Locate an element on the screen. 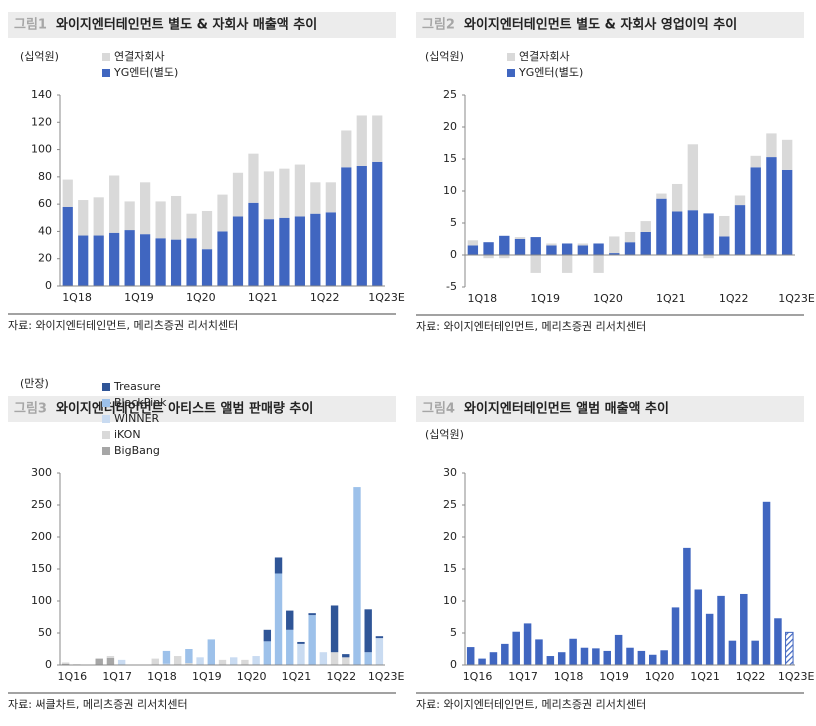 This screenshot has height=726, width=816. y-tick-label: 300 is located at coordinates (41, 472).